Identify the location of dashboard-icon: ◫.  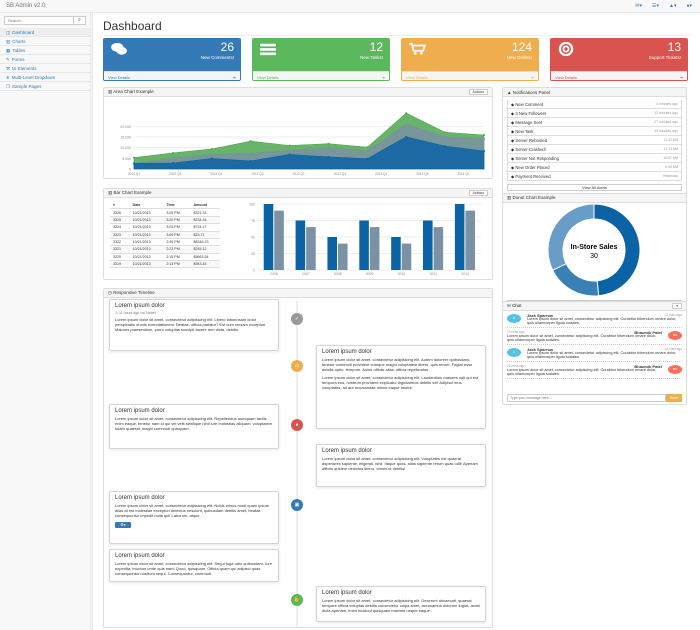
(8, 32).